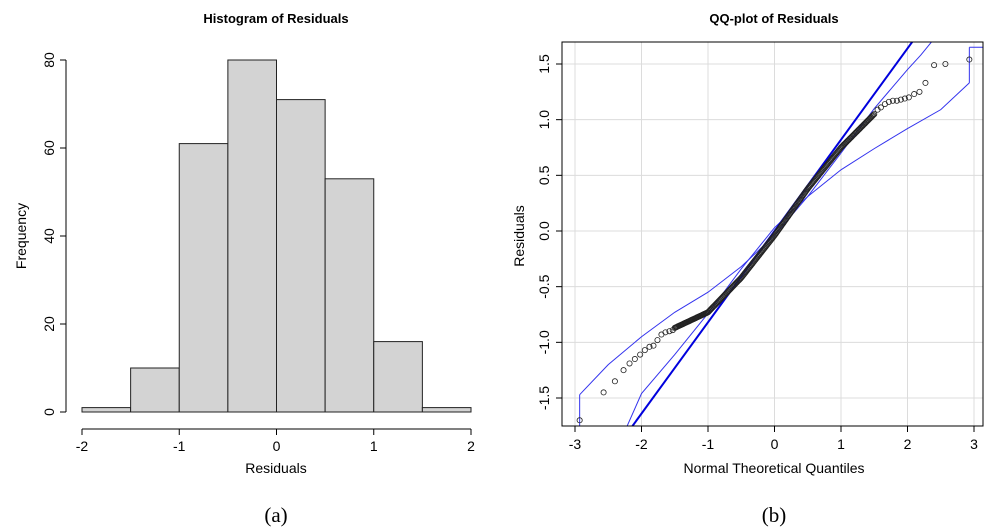 Image resolution: width=984 pixels, height=530 pixels. Describe the element at coordinates (544, 342) in the screenshot. I see `qq-y-tick-label: -1.0` at that location.